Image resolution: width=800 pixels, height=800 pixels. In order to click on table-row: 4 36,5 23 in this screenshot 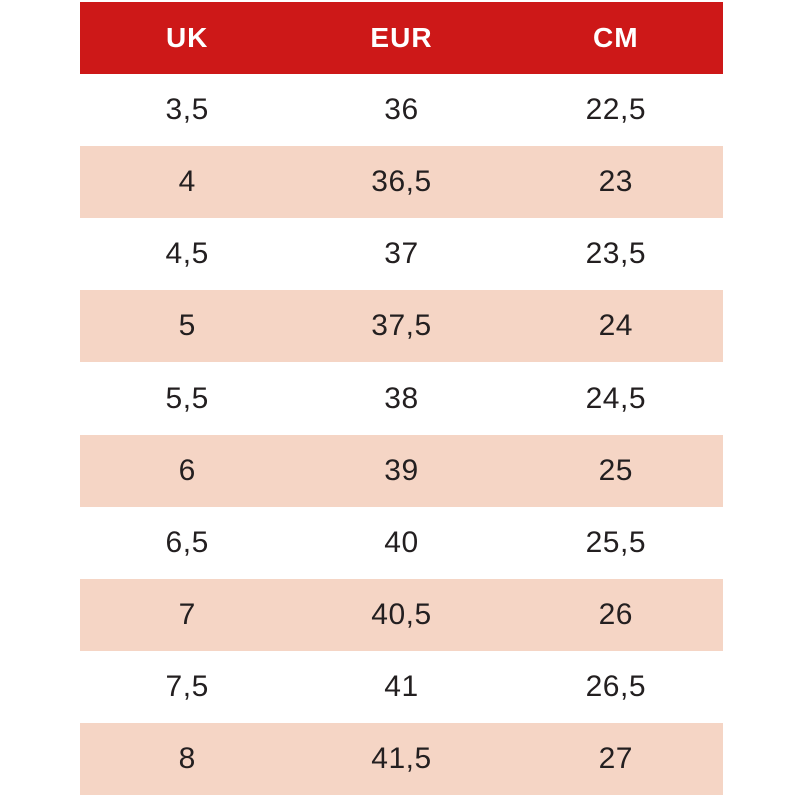, I will do `click(401, 182)`.